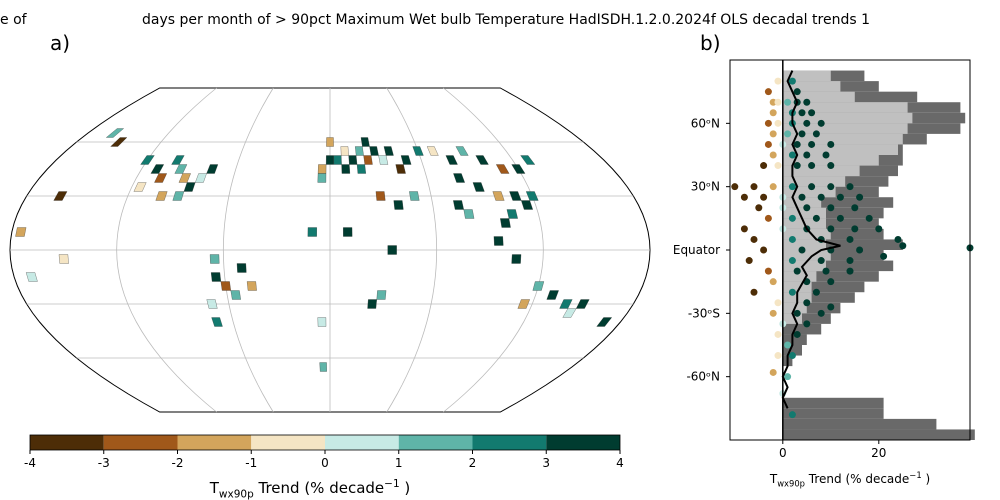 This screenshot has height=500, width=1000. I want to click on y-tick-label: -30ᵒS, so click(704, 313).